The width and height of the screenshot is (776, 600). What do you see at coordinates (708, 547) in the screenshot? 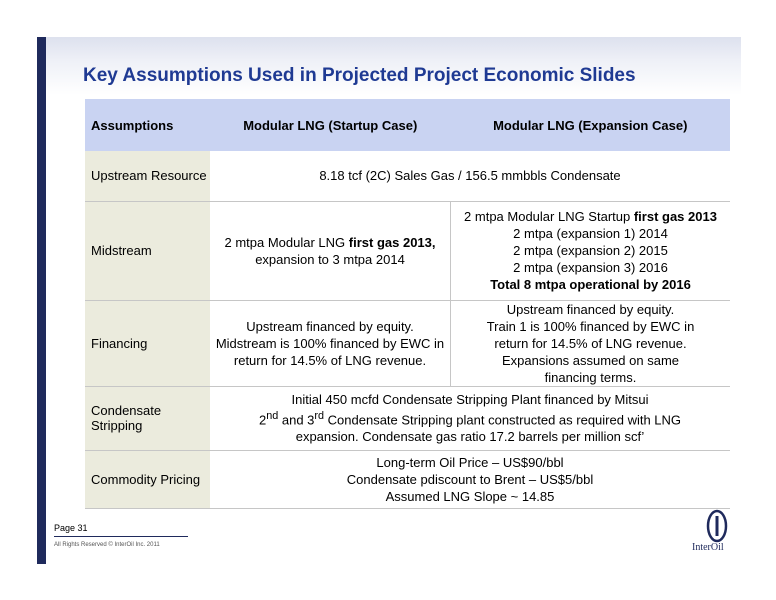
I see `logo-wordmark: InterOil` at bounding box center [708, 547].